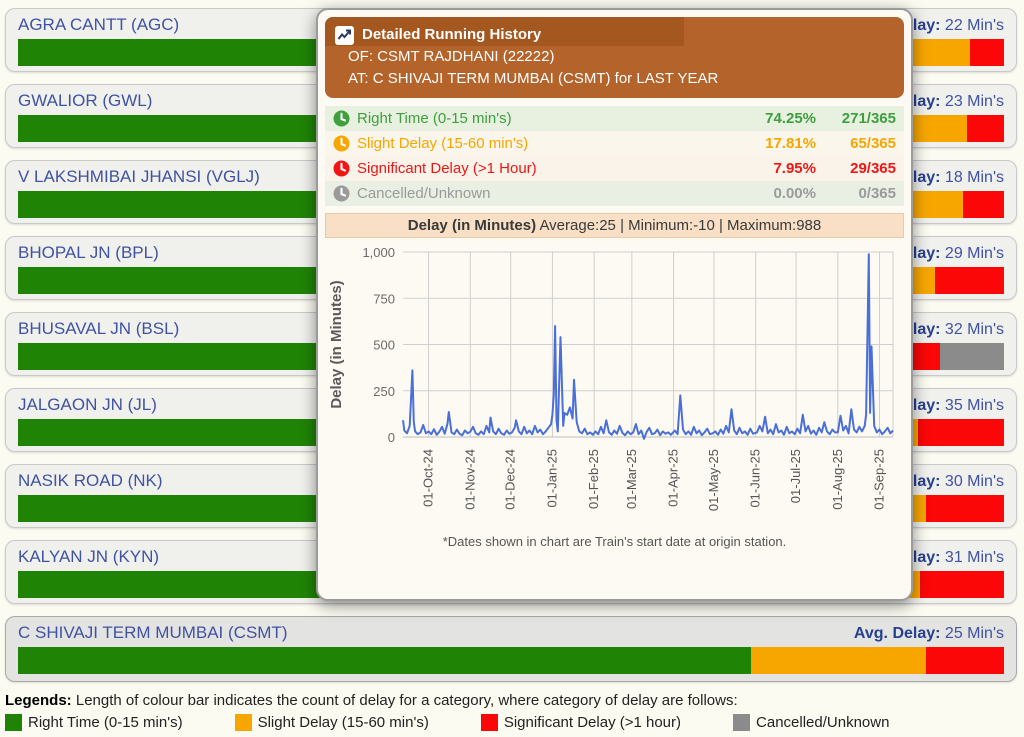 This screenshot has width=1024, height=737. What do you see at coordinates (38, 700) in the screenshot?
I see `legend-title-word: Legends:` at bounding box center [38, 700].